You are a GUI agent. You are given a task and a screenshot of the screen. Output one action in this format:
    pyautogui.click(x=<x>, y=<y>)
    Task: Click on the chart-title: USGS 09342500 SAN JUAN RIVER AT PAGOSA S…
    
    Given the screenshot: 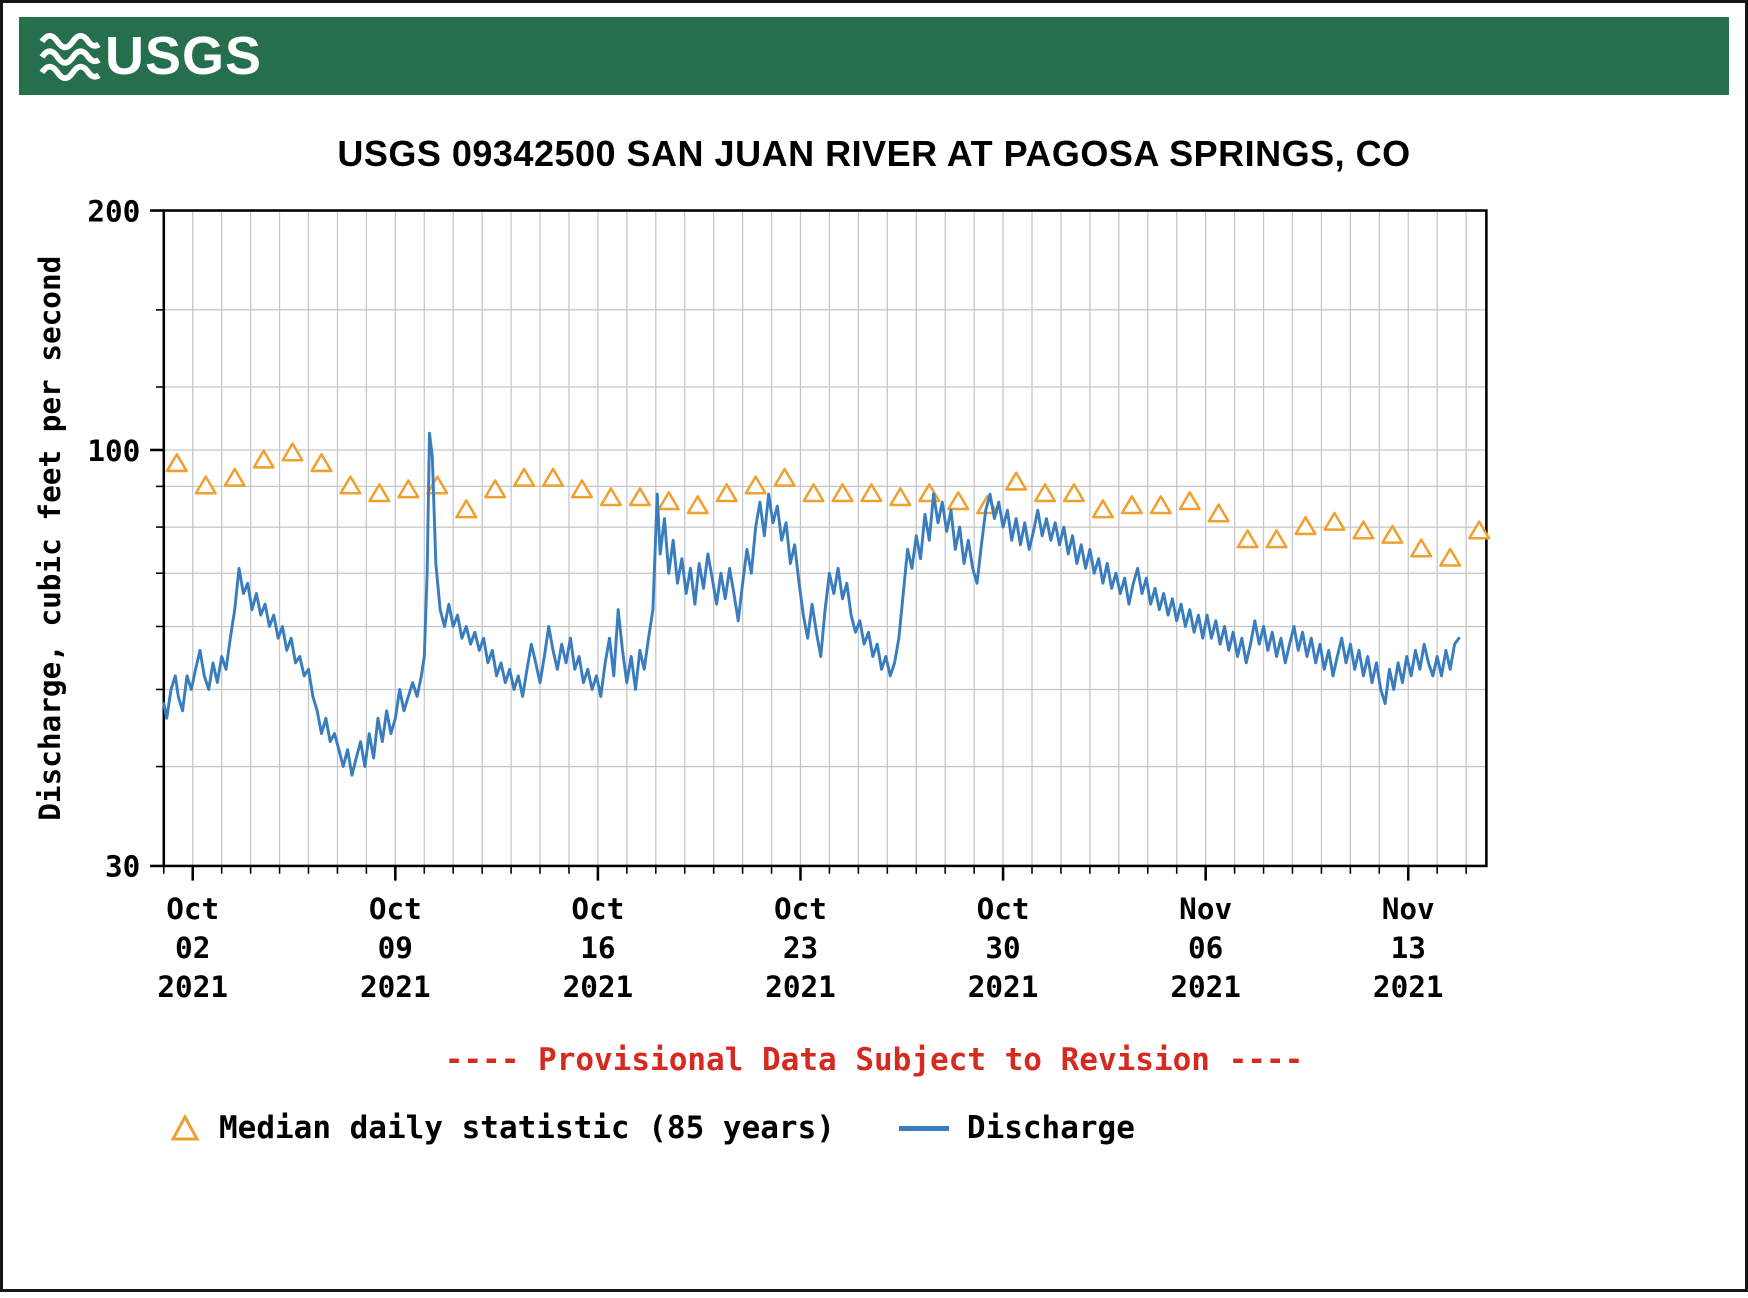 What is the action you would take?
    pyautogui.click(x=874, y=153)
    